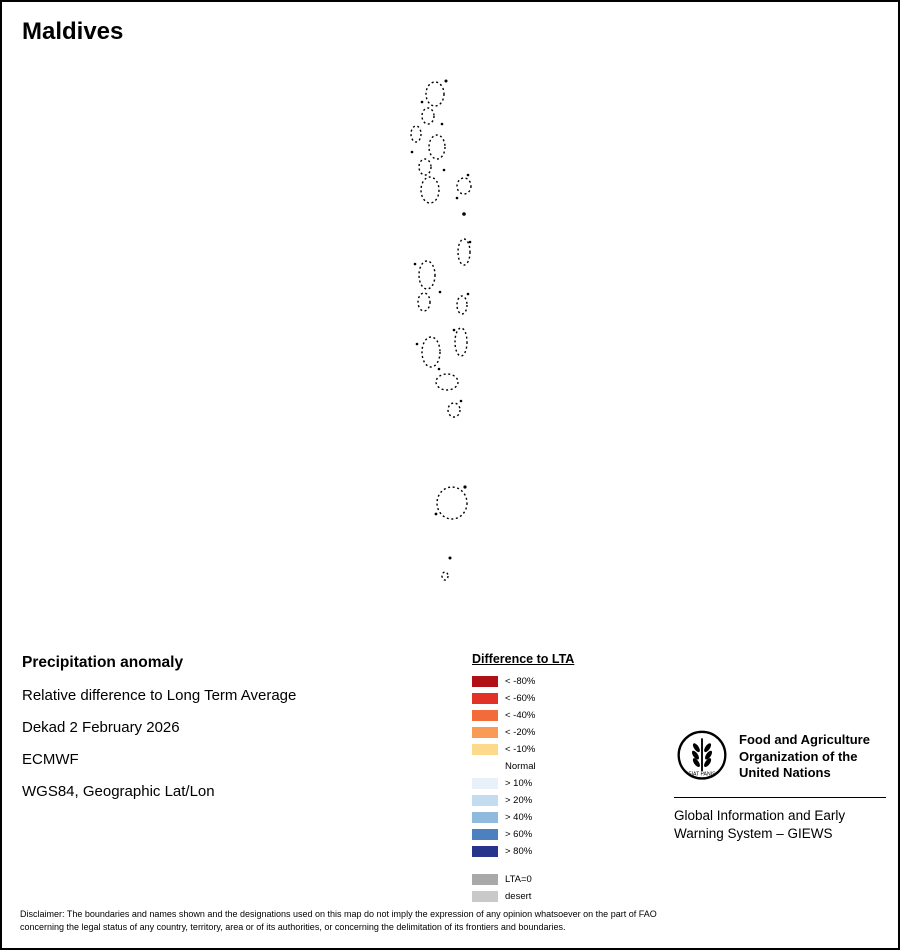 This screenshot has width=900, height=950. I want to click on legend-item: > 60%, so click(523, 834).